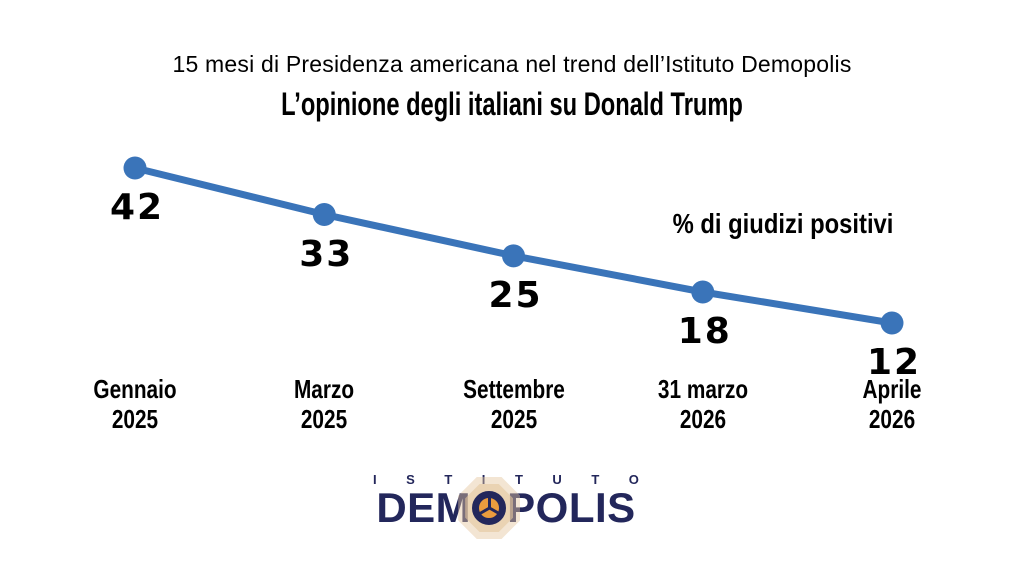  What do you see at coordinates (513, 389) in the screenshot?
I see `x-axis-label-line1: Settembre` at bounding box center [513, 389].